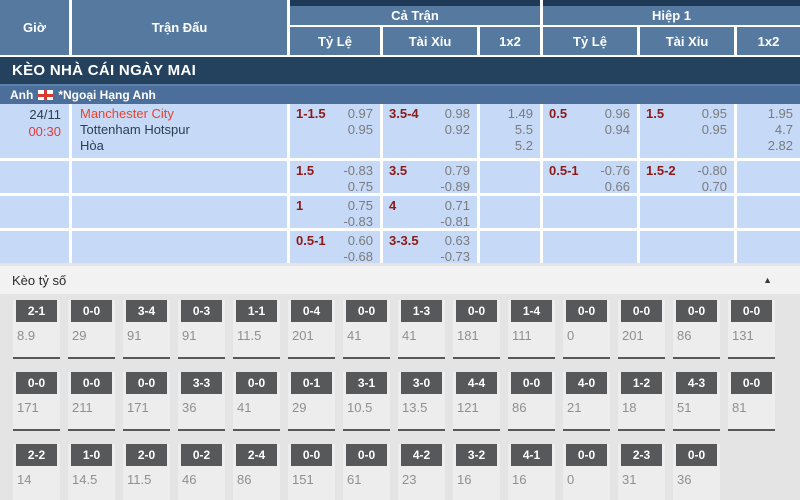 This screenshot has width=800, height=500. I want to click on score-odds-cell: 3-2 16, so click(476, 472).